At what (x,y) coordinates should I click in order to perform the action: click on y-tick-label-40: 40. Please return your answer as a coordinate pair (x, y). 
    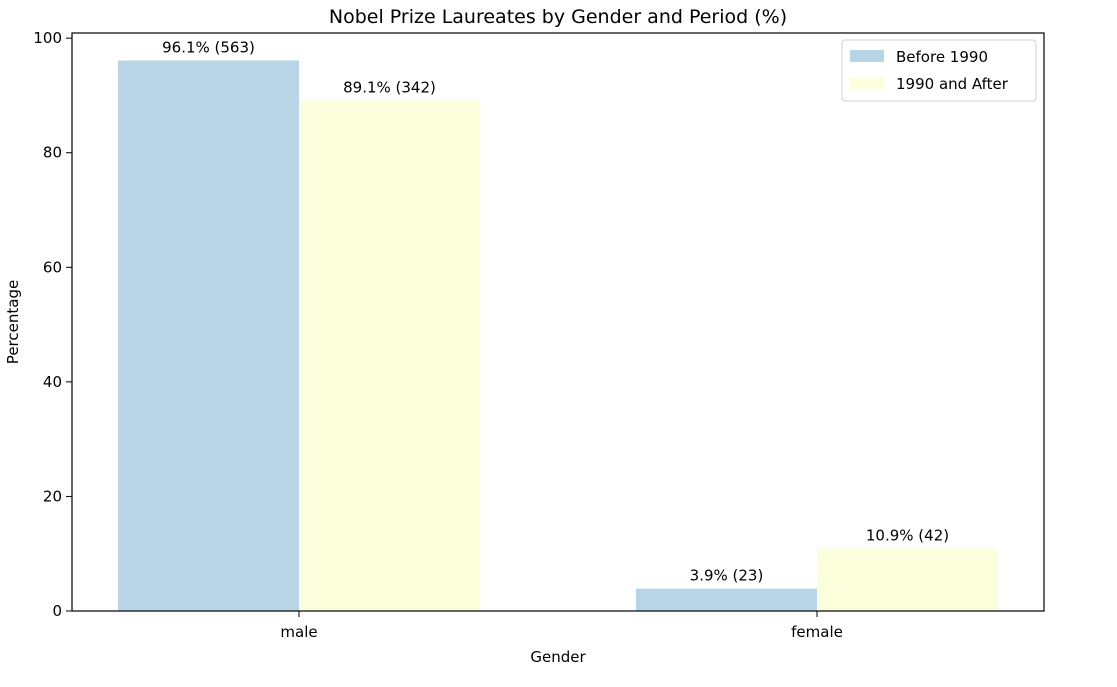
    Looking at the image, I should click on (52, 382).